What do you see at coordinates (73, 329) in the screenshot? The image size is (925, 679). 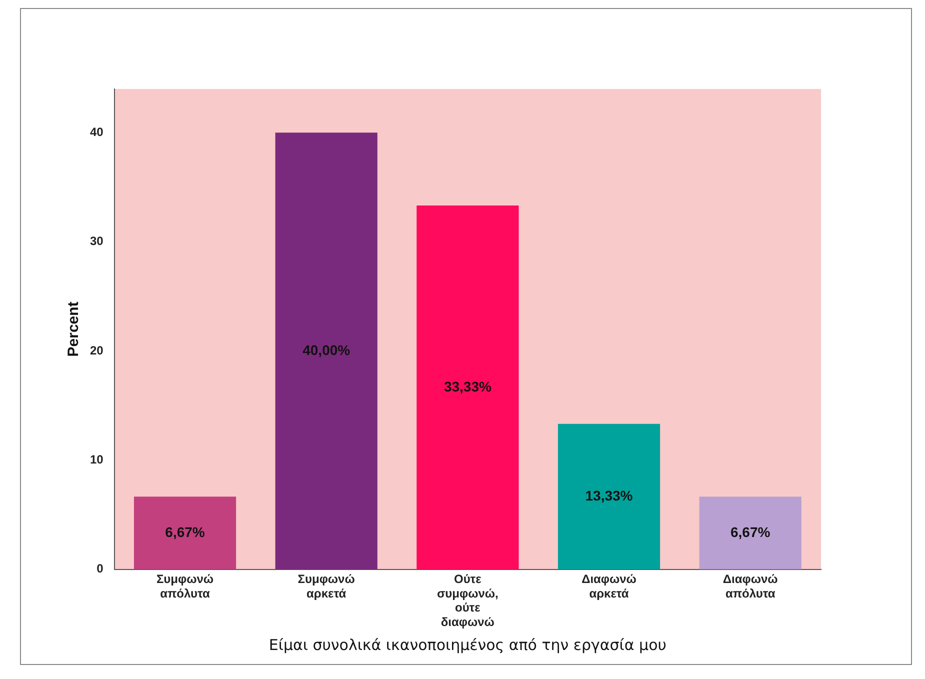 I see `y-axis-title: Percent` at bounding box center [73, 329].